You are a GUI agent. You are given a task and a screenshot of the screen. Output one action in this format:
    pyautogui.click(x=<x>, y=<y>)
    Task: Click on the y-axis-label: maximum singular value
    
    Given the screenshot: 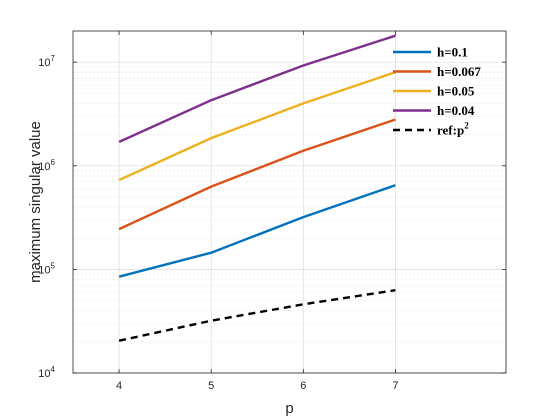 What is the action you would take?
    pyautogui.click(x=35, y=202)
    